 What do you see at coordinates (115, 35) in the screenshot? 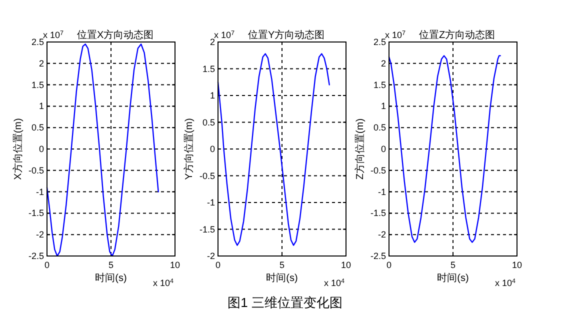
I see `chart-title: 位置X方向动态图` at bounding box center [115, 35].